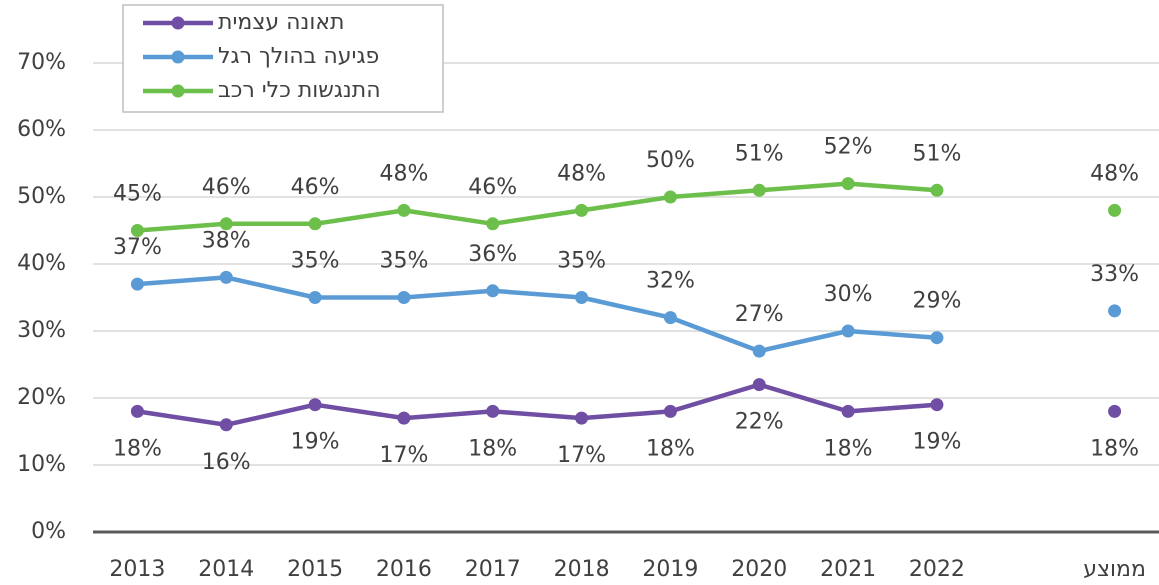 The height and width of the screenshot is (585, 1159). I want to click on y-tick-label: 70%, so click(41, 62).